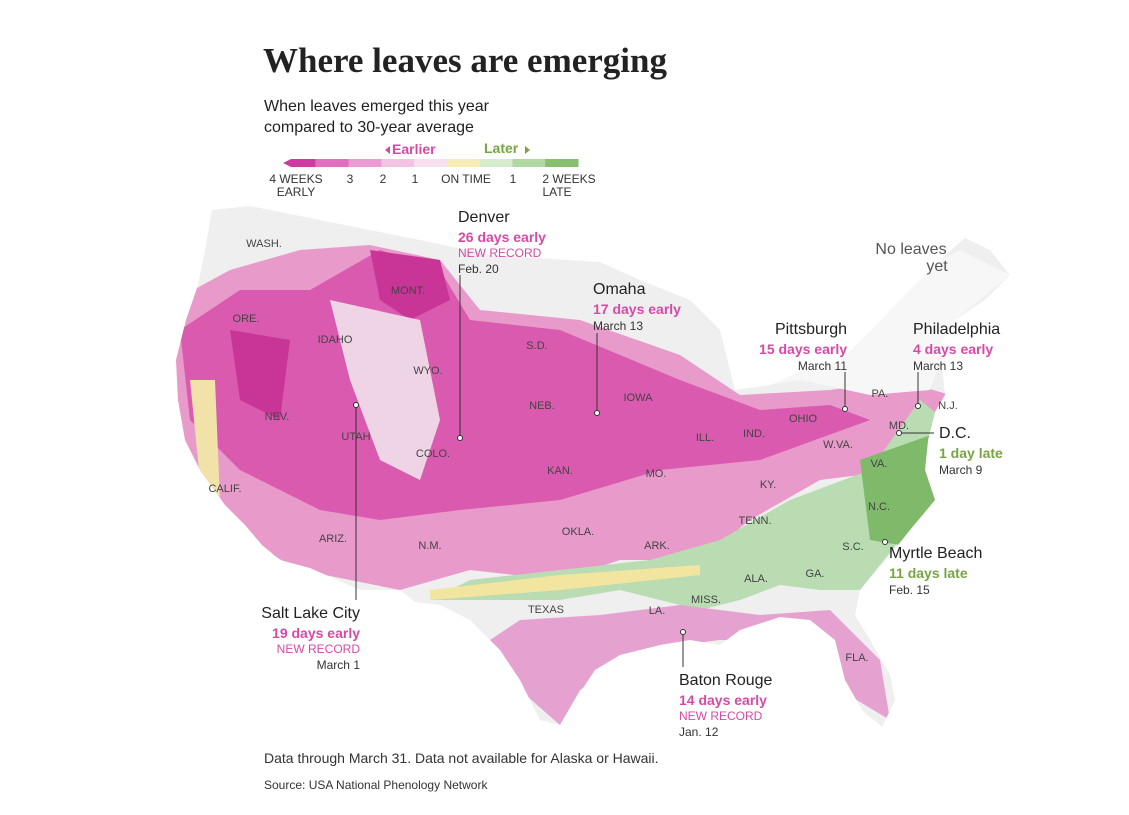 This screenshot has height=815, width=1129. Describe the element at coordinates (935, 553) in the screenshot. I see `city-name: Myrtle Beach` at that location.